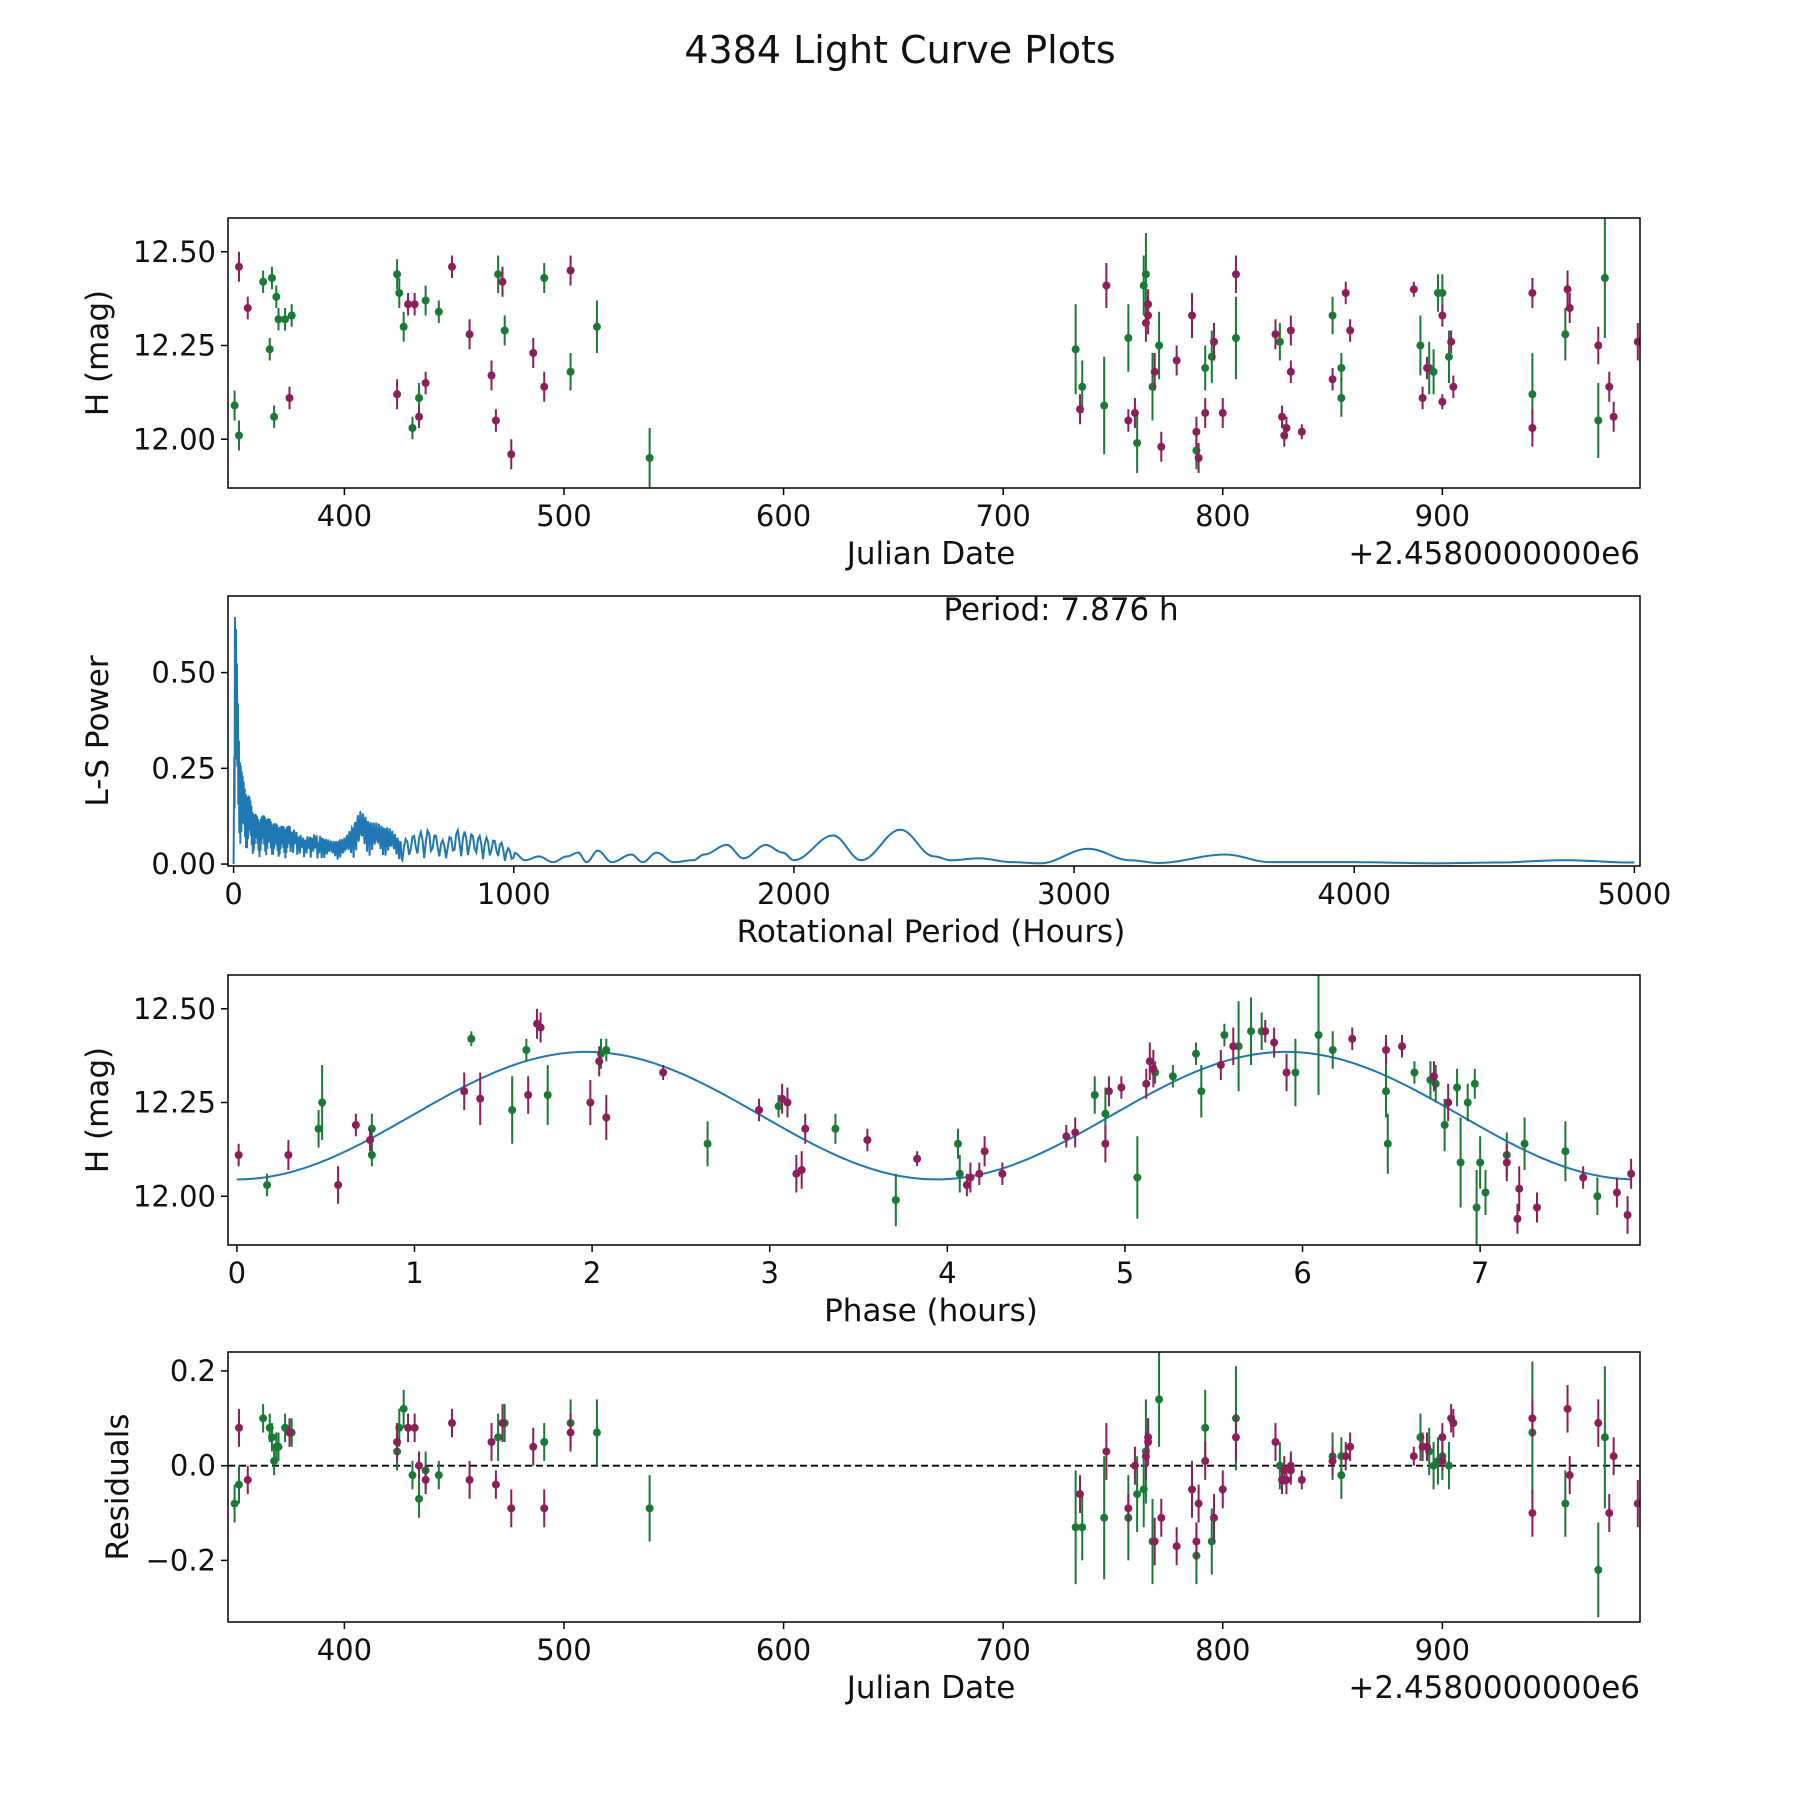 The height and width of the screenshot is (1800, 1800). What do you see at coordinates (563, 1650) in the screenshot?
I see `residuals-xtick-label: 500` at bounding box center [563, 1650].